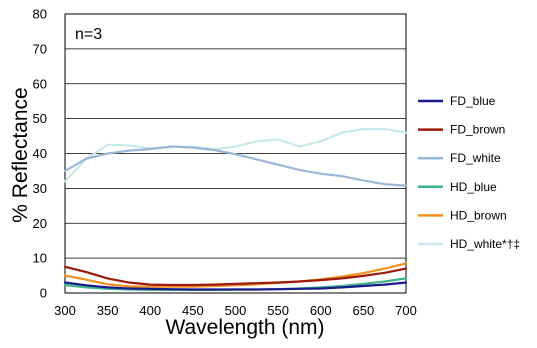  What do you see at coordinates (40, 223) in the screenshot?
I see `y-tick-label: 20` at bounding box center [40, 223].